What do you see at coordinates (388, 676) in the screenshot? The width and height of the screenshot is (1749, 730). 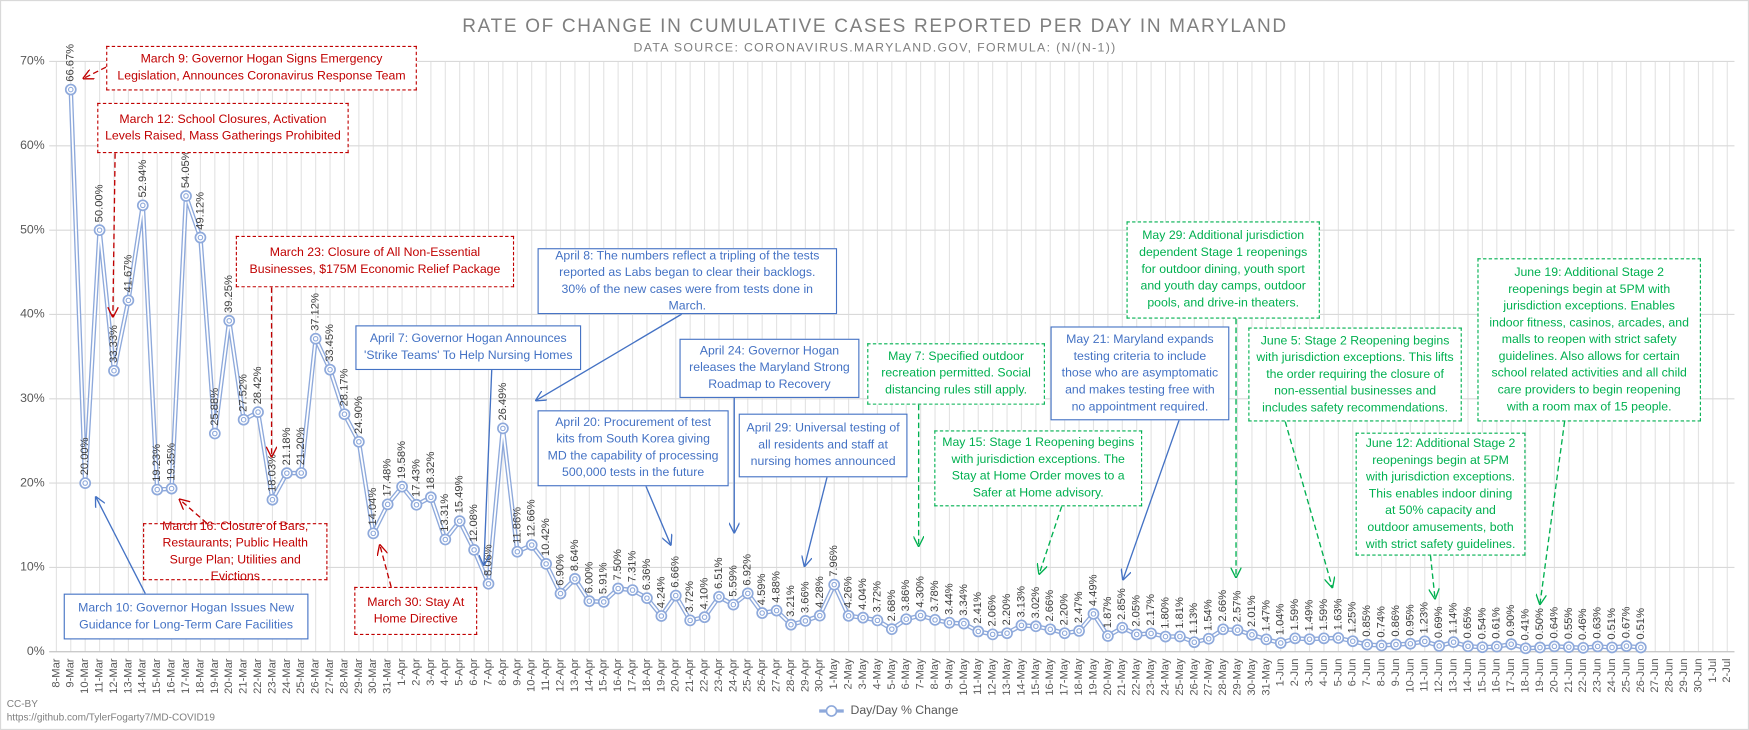 I see `x-tick-label: 31-Mar` at bounding box center [388, 676].